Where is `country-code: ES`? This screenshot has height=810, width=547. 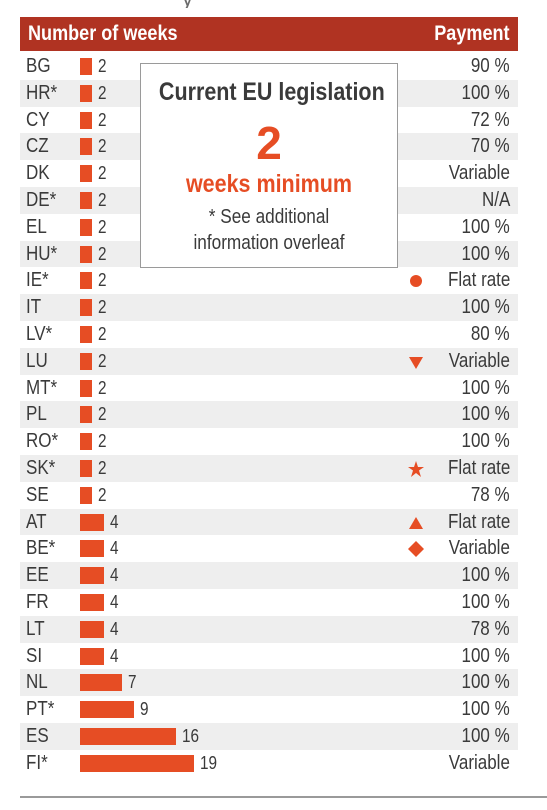 country-code: ES is located at coordinates (37, 735).